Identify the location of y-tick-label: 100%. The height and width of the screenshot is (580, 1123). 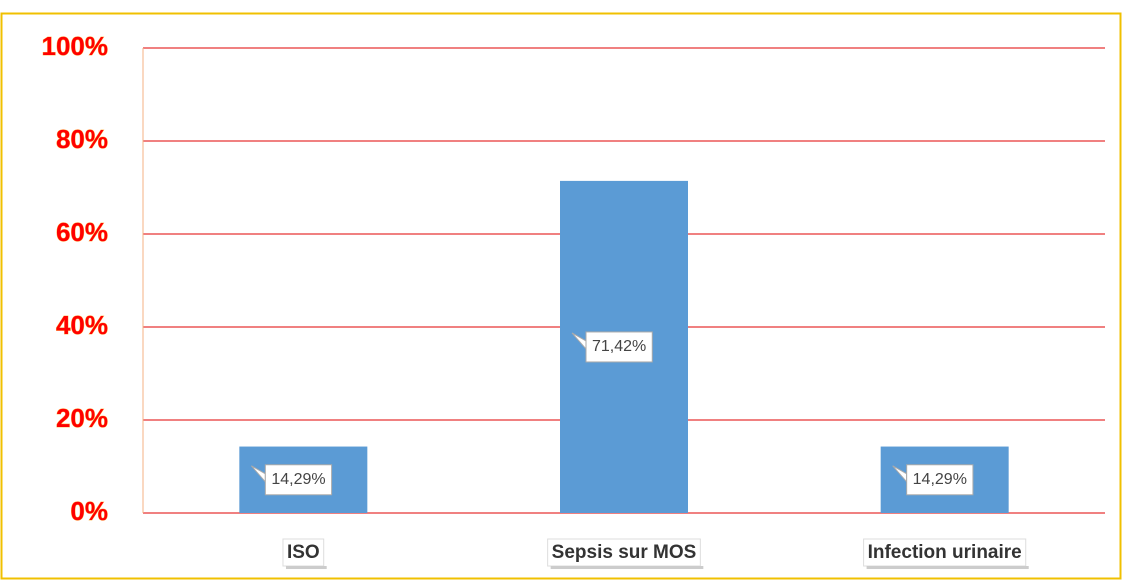
(75, 46).